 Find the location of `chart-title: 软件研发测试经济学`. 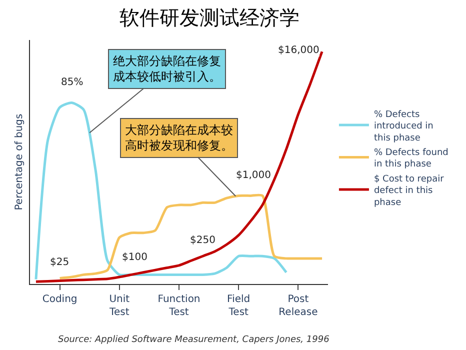

chart-title: 软件研发测试经济学 is located at coordinates (210, 18).